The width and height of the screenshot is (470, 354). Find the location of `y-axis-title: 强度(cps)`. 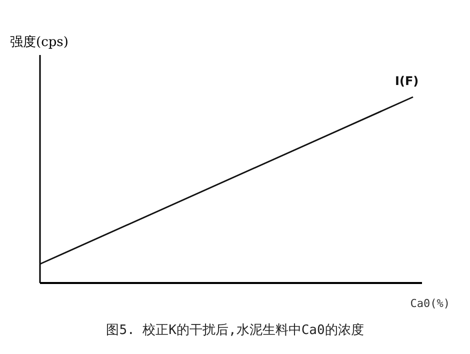

y-axis-title: 强度(cps) is located at coordinates (39, 42).